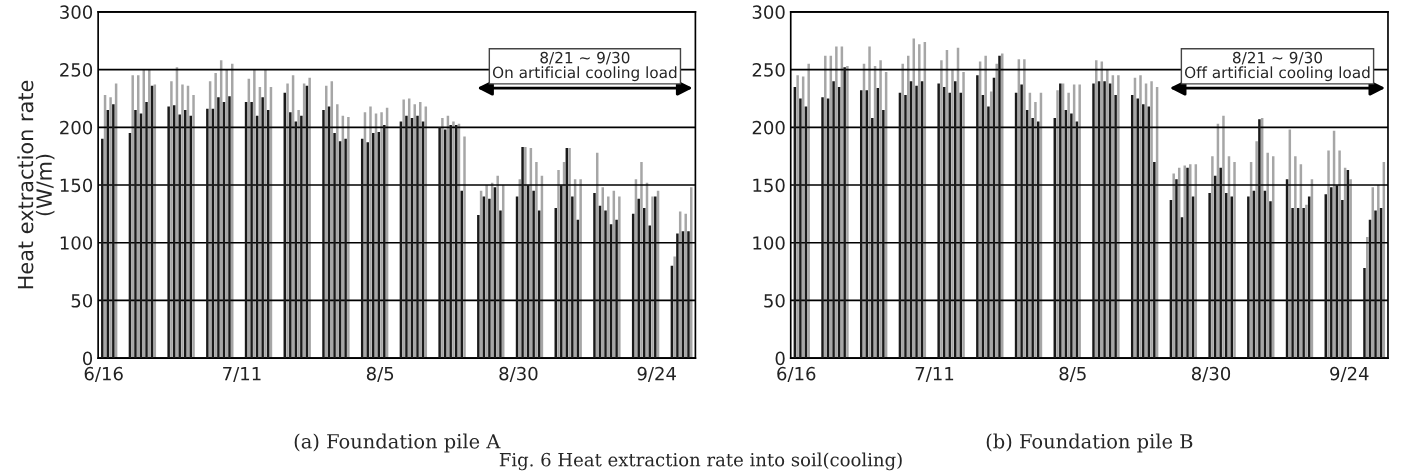 This screenshot has width=1402, height=475. Describe the element at coordinates (76, 127) in the screenshot. I see `y-tick-label: 200` at that location.